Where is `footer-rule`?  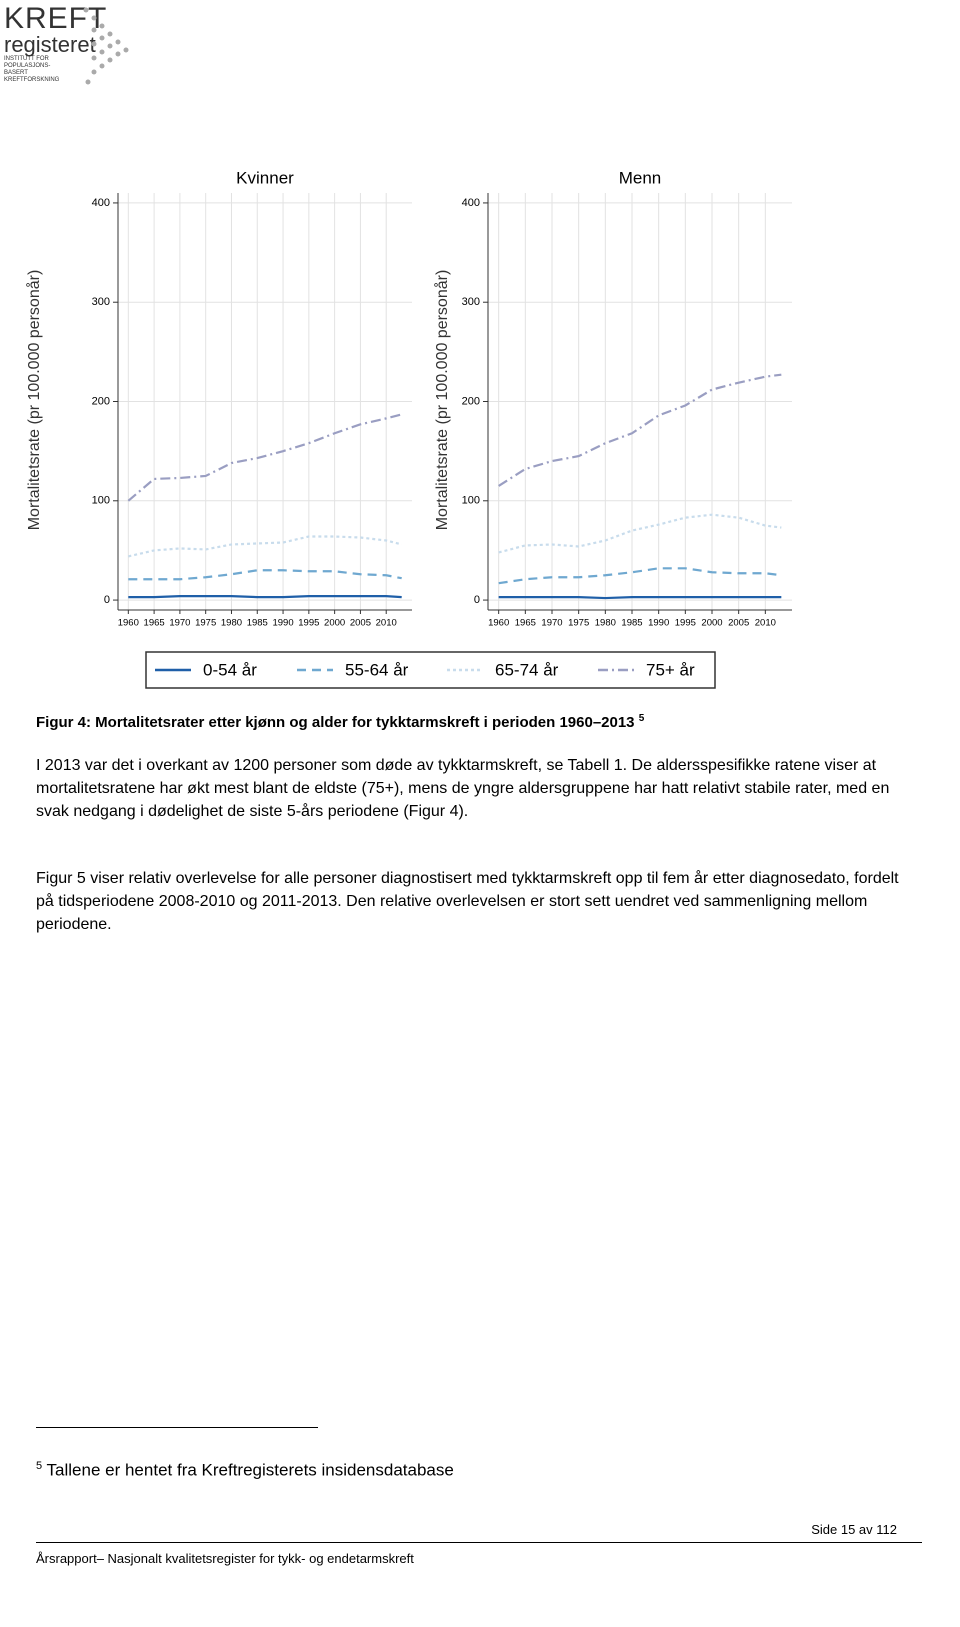
footer-rule is located at coordinates (479, 1542).